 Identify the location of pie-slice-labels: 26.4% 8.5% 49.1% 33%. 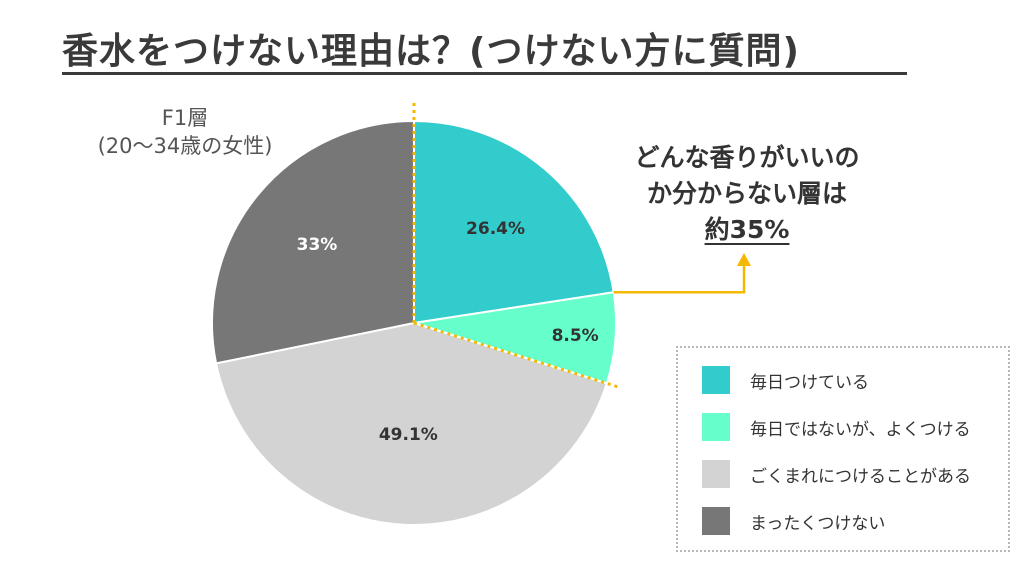
(448, 332).